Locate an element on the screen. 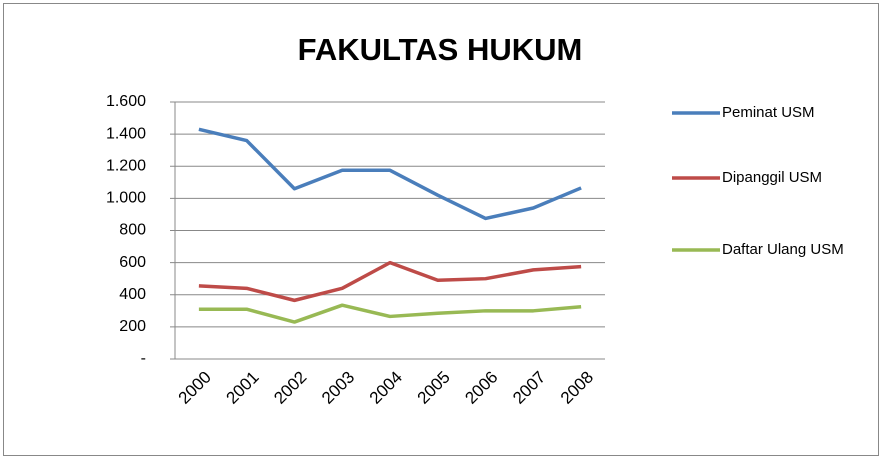 Image resolution: width=883 pixels, height=461 pixels. legend-label: Dipanggil USM is located at coordinates (772, 177).